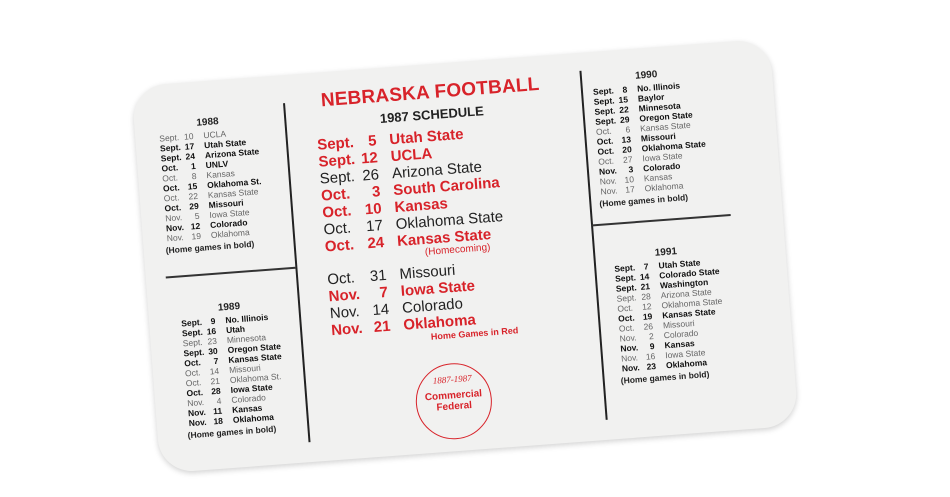 The height and width of the screenshot is (497, 950). Describe the element at coordinates (230, 272) in the screenshot. I see `left-horizontal-divider` at that location.